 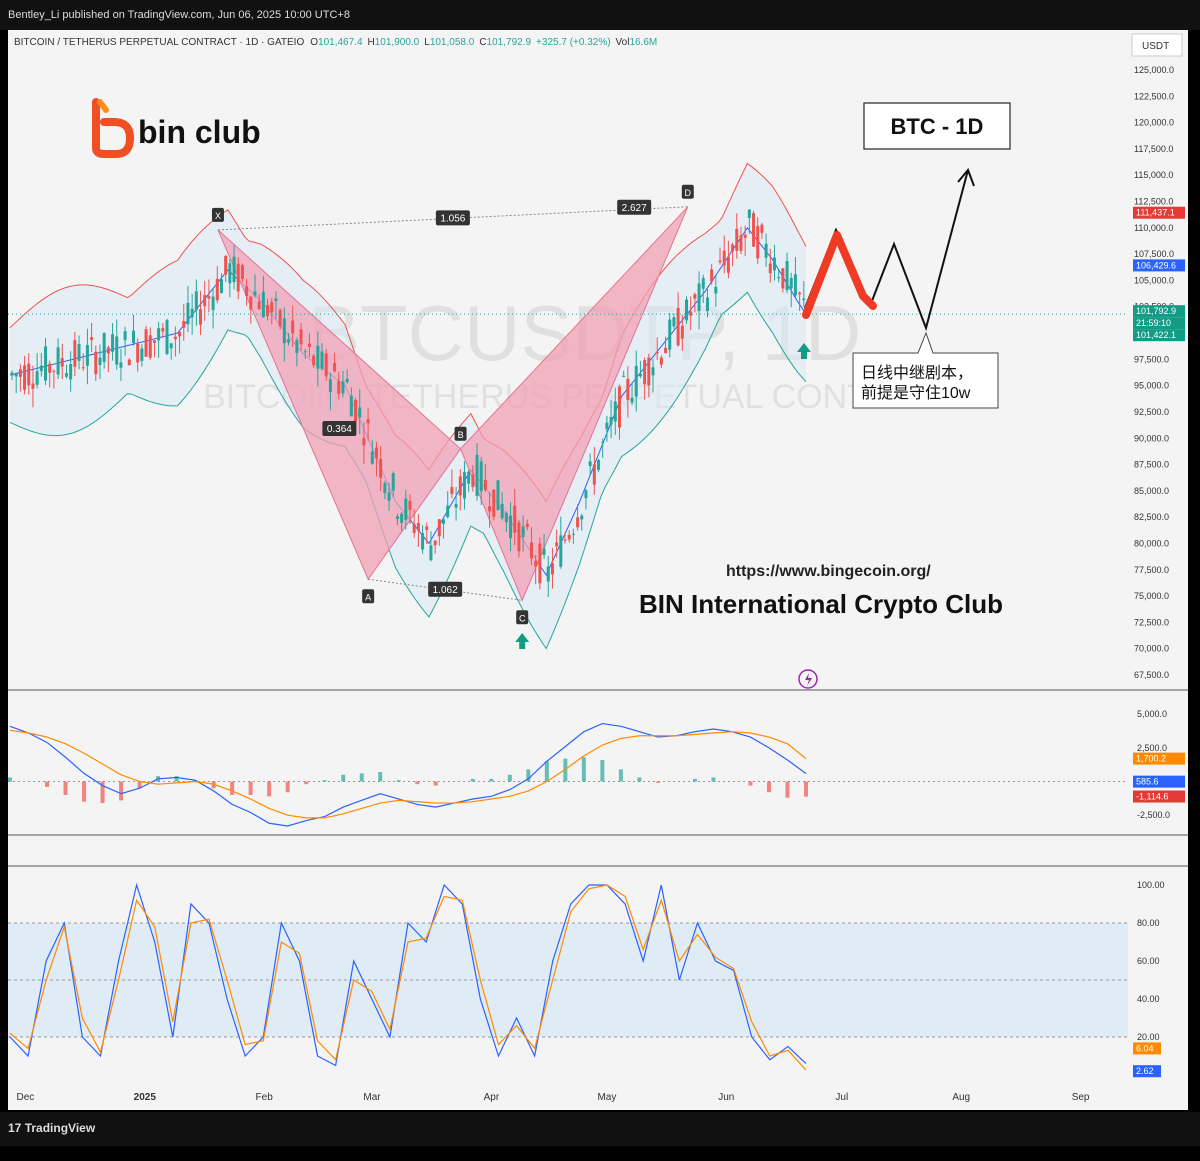 I want to click on price-tick-label: 75,000.0, so click(x=1151, y=596).